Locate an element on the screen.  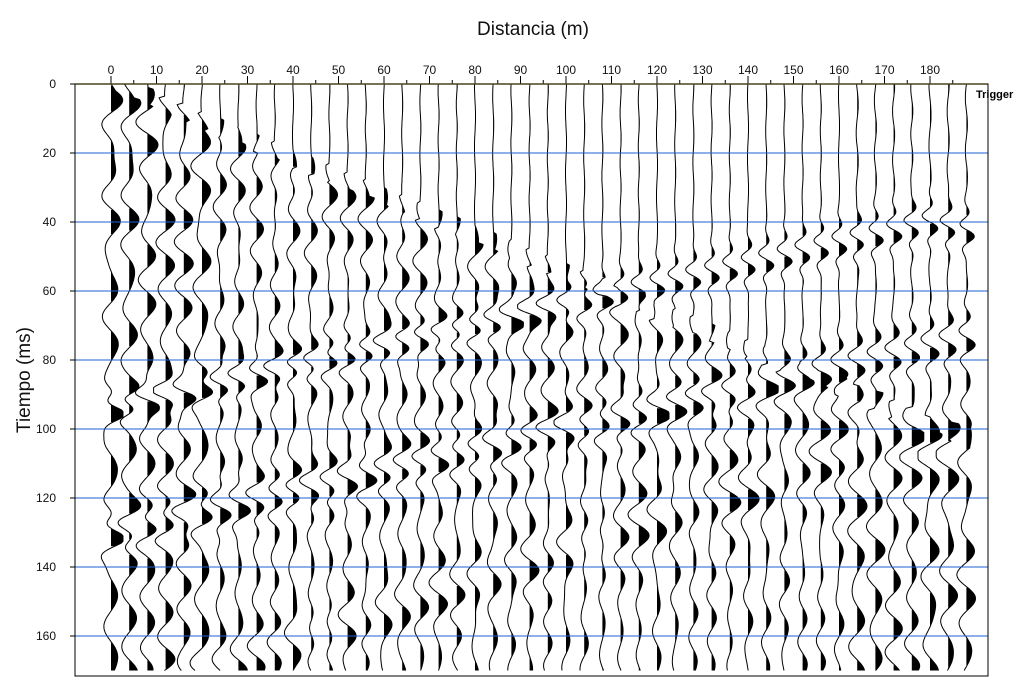
chart-title: Distancia (m) is located at coordinates (533, 29).